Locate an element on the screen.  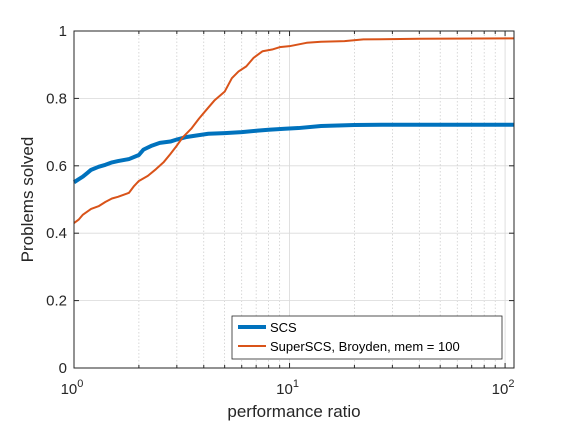
y-axis-label: Problems solved is located at coordinates (27, 200).